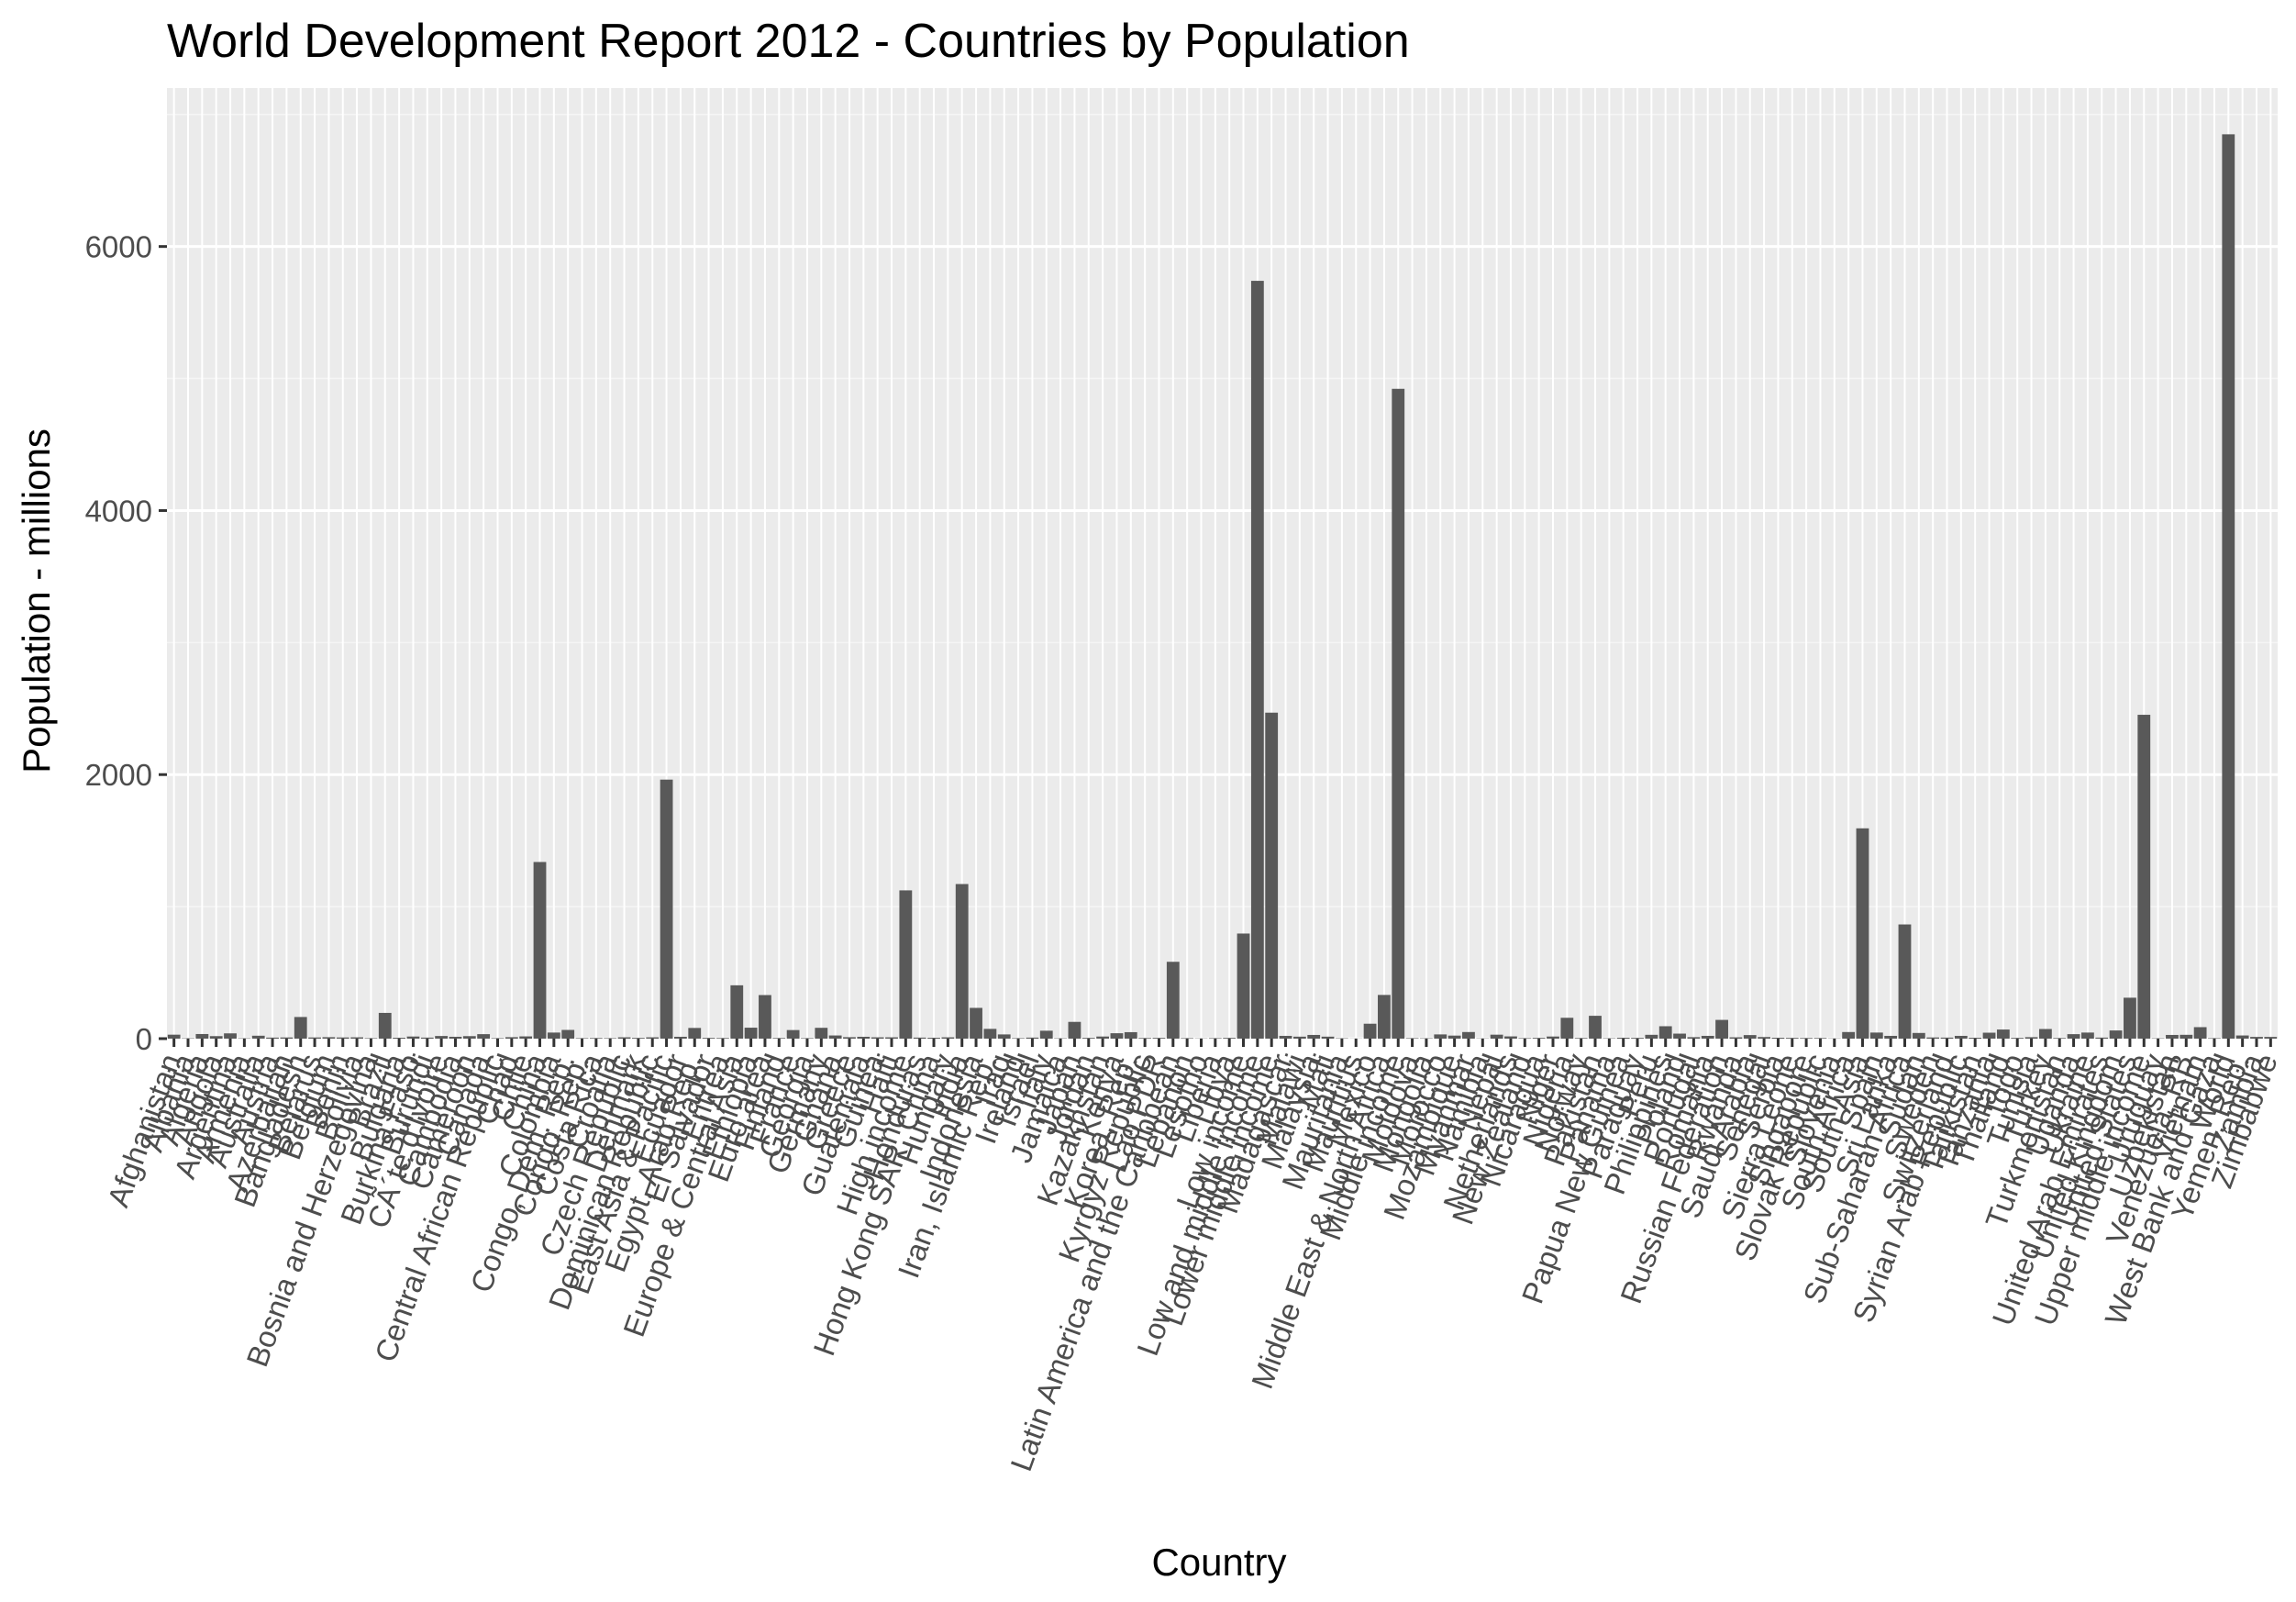 The height and width of the screenshot is (1602, 2296). What do you see at coordinates (118, 775) in the screenshot?
I see `y-tick-label: 2000` at bounding box center [118, 775].